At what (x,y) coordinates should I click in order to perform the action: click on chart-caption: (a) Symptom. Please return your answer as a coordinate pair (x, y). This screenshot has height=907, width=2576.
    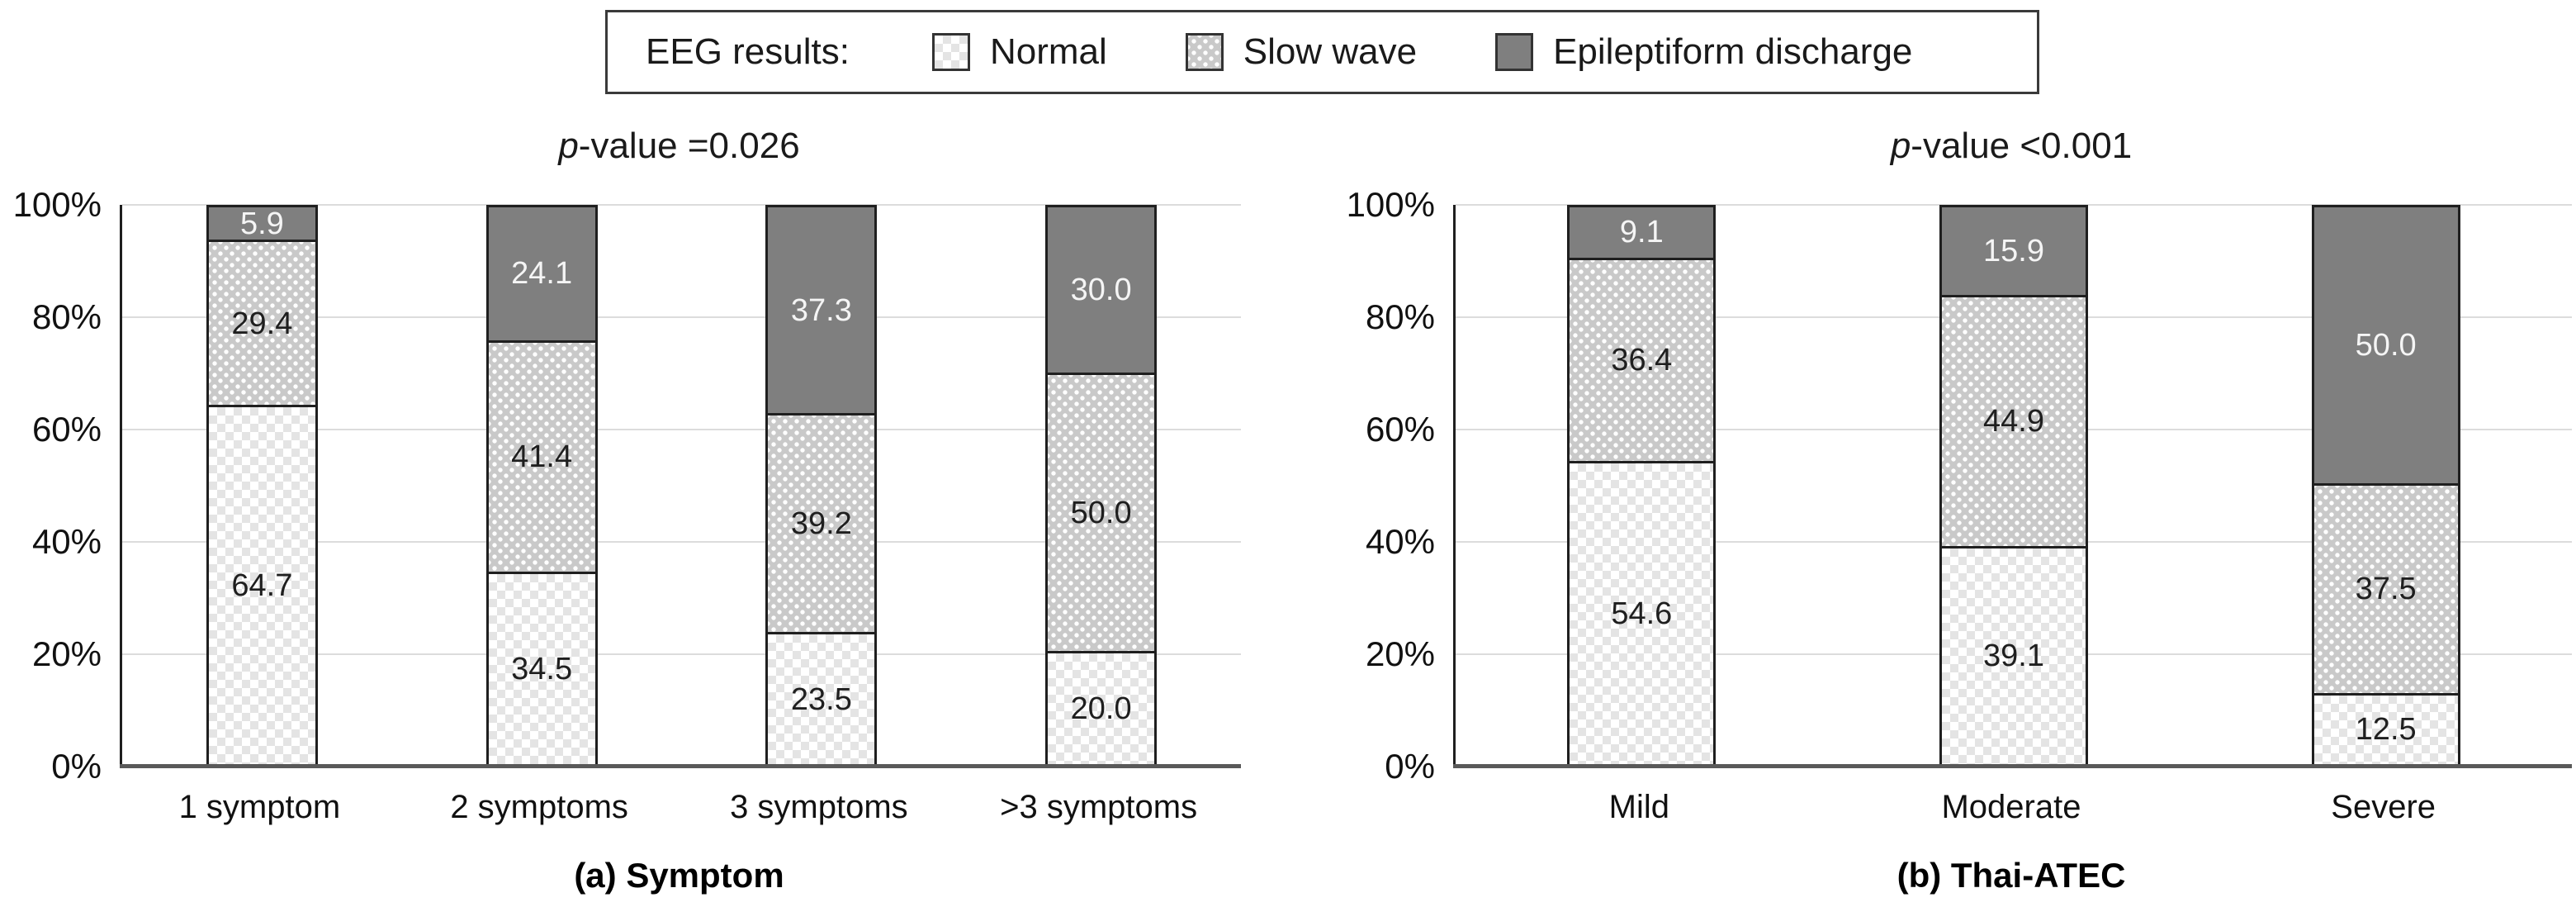
    Looking at the image, I should click on (679, 875).